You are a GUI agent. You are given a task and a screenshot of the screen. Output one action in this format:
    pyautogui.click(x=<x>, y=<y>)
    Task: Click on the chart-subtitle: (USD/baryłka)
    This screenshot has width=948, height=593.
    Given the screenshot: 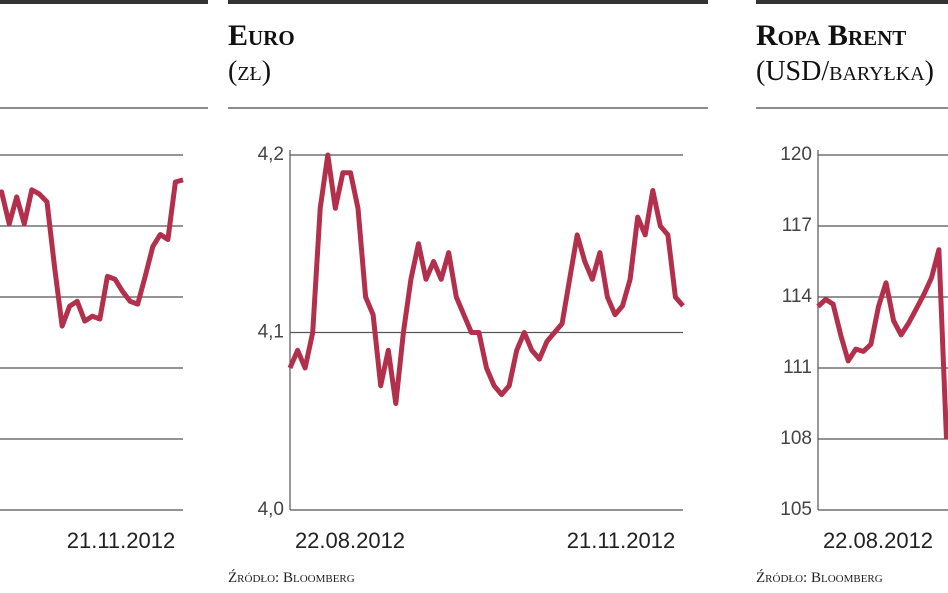 What is the action you would take?
    pyautogui.click(x=845, y=71)
    